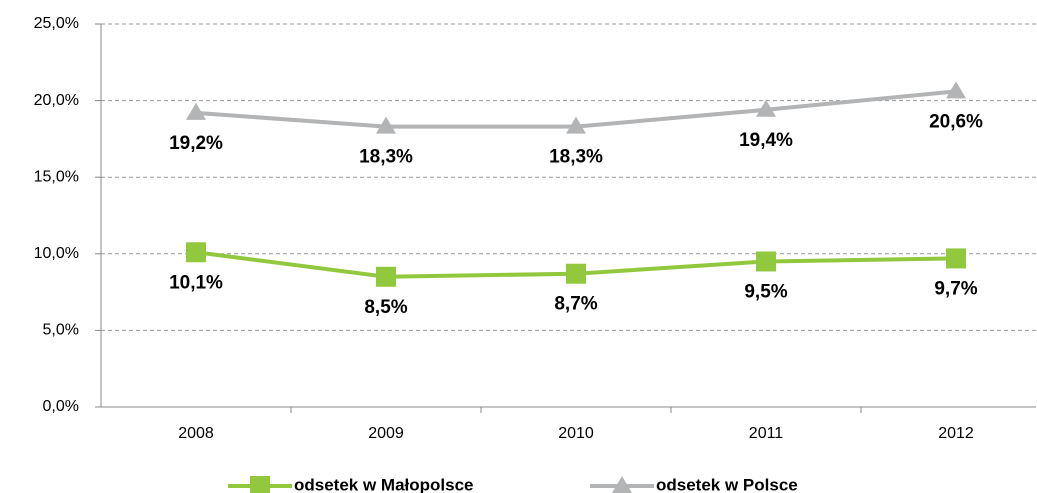 The height and width of the screenshot is (493, 1037). I want to click on data-label: 9,7%, so click(955, 288).